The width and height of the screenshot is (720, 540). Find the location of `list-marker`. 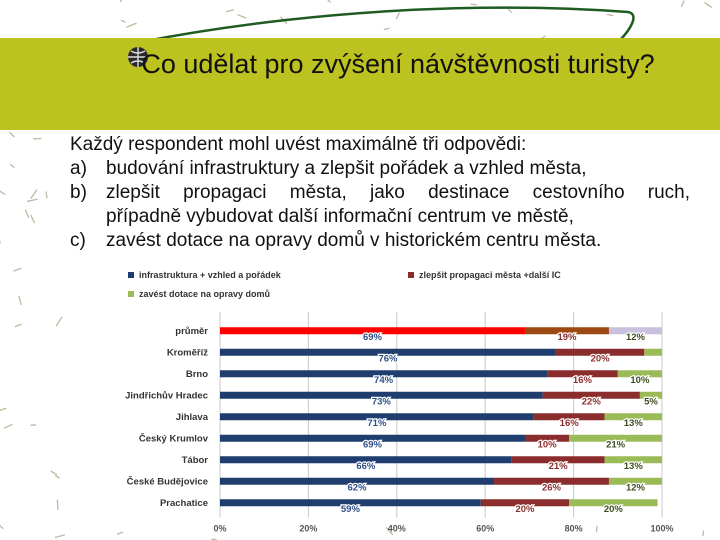

list-marker is located at coordinates (88, 217).